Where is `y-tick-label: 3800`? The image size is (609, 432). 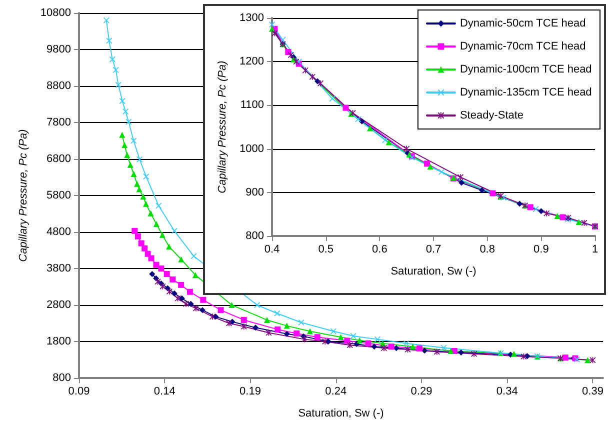
y-tick-label: 3800 is located at coordinates (58, 268).